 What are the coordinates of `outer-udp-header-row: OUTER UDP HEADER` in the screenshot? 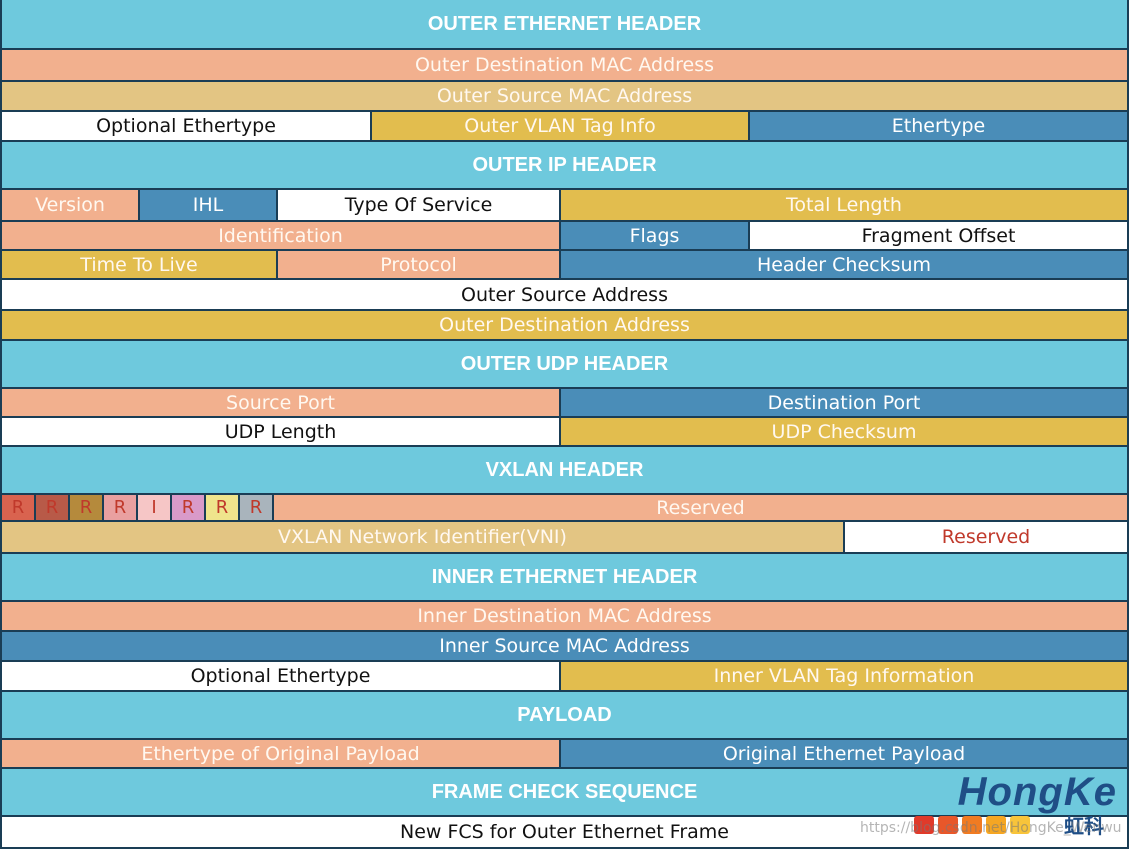 It's located at (564, 364).